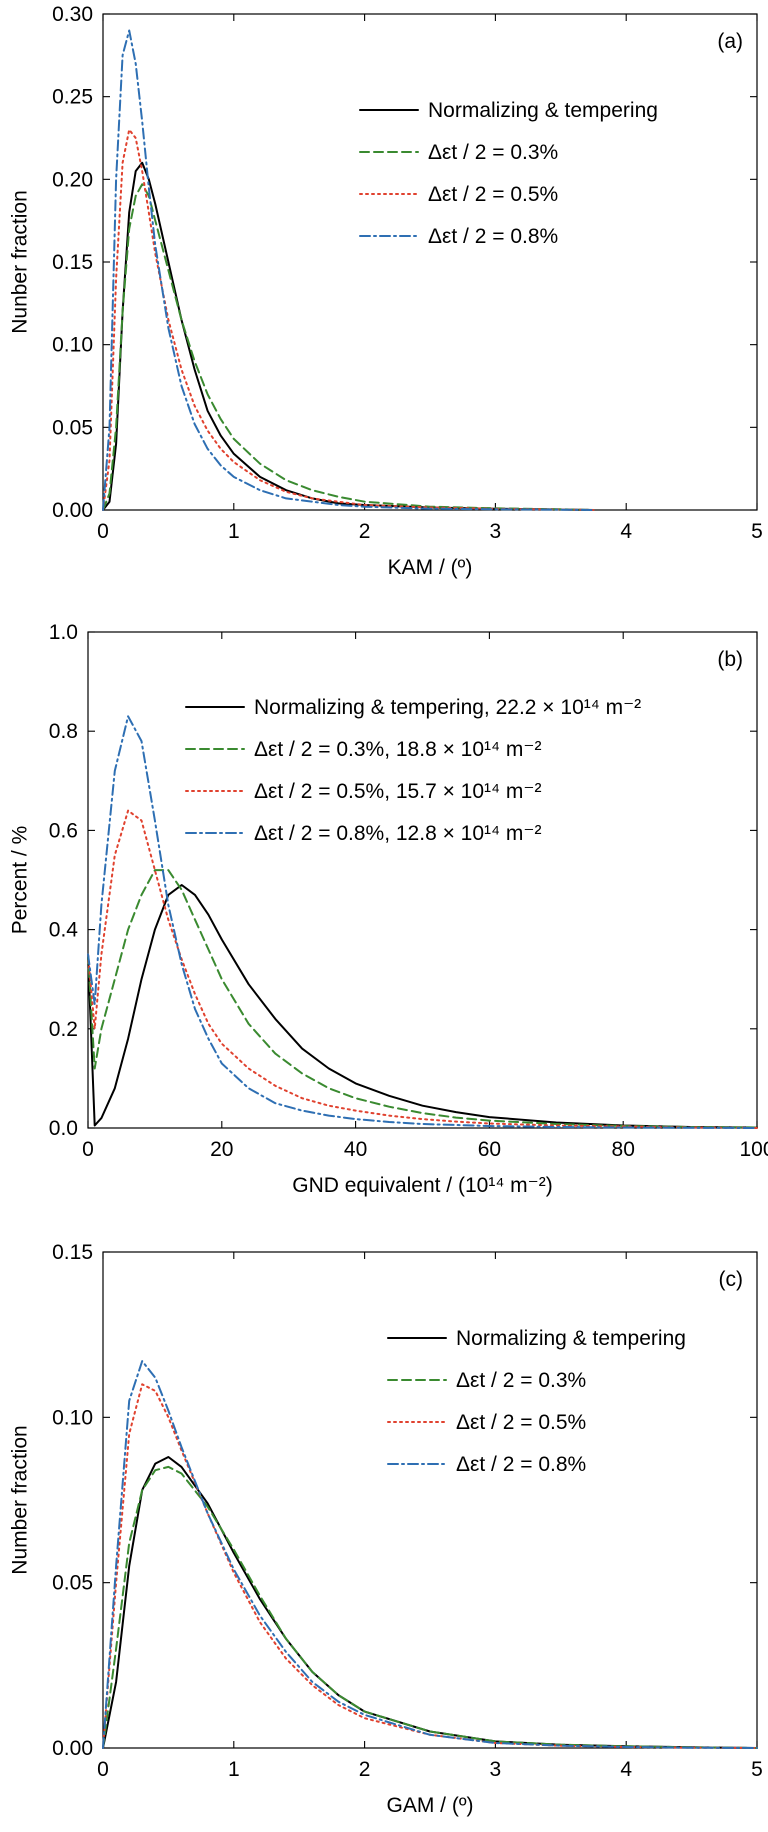  I want to click on panel-label: (a), so click(730, 41).